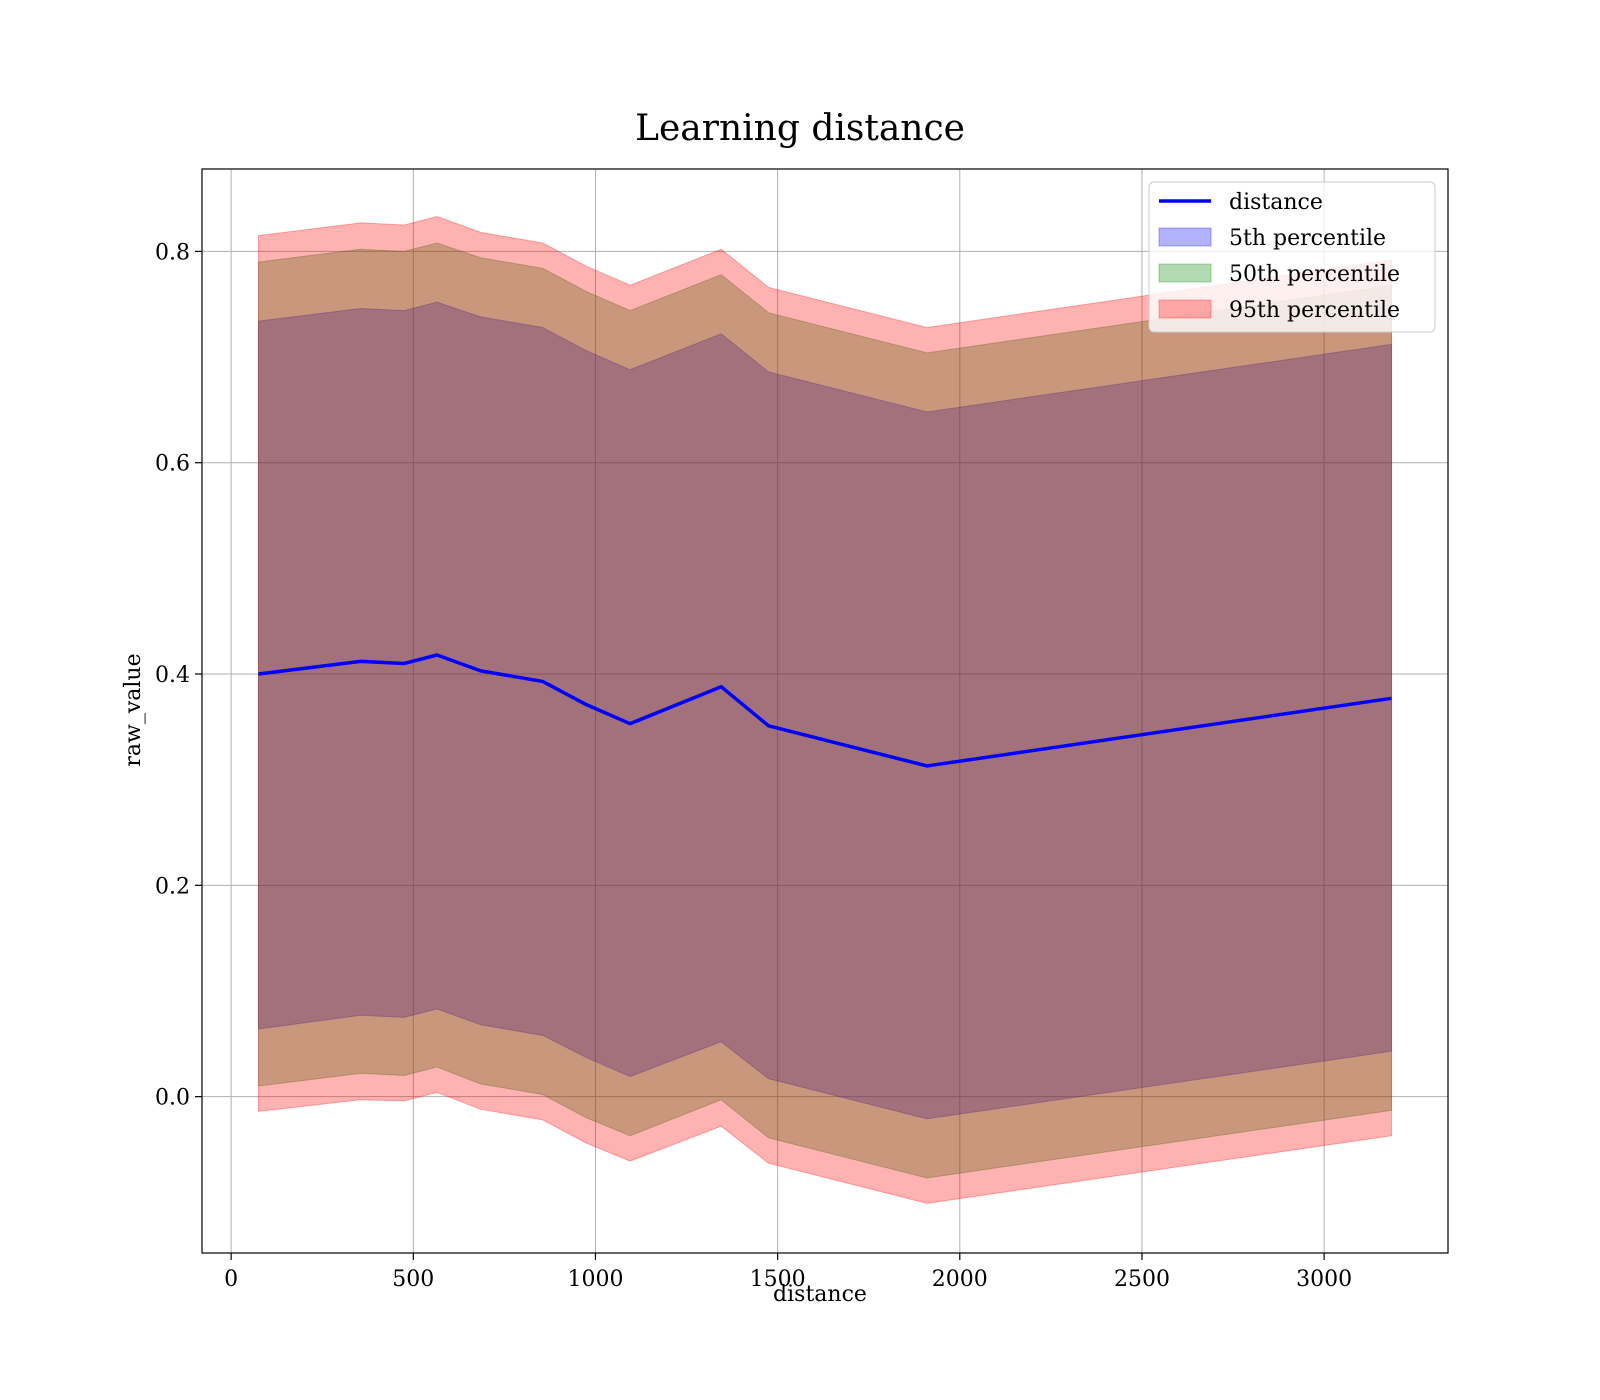  What do you see at coordinates (1276, 202) in the screenshot?
I see `legend-label: distance` at bounding box center [1276, 202].